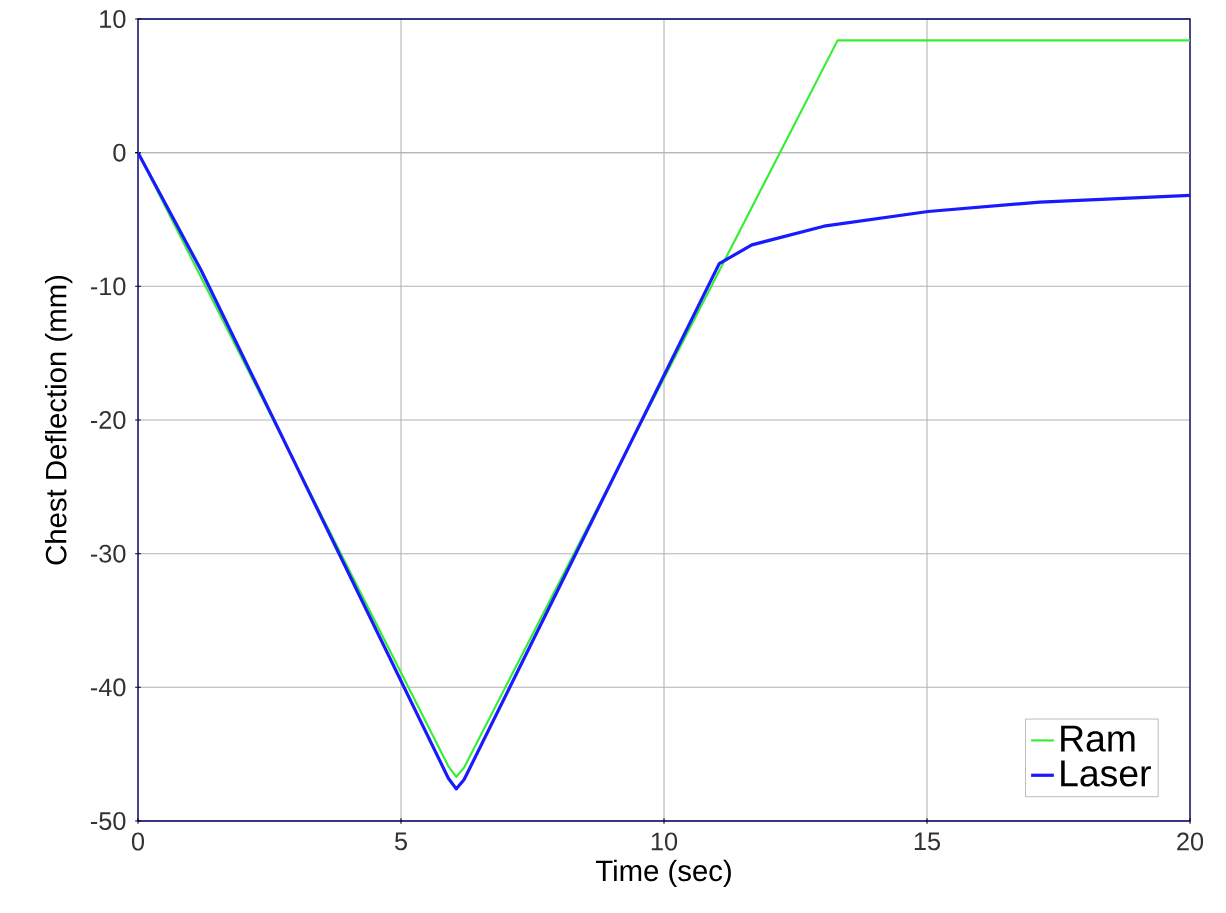  I want to click on y-tick-label: 10, so click(113, 19).